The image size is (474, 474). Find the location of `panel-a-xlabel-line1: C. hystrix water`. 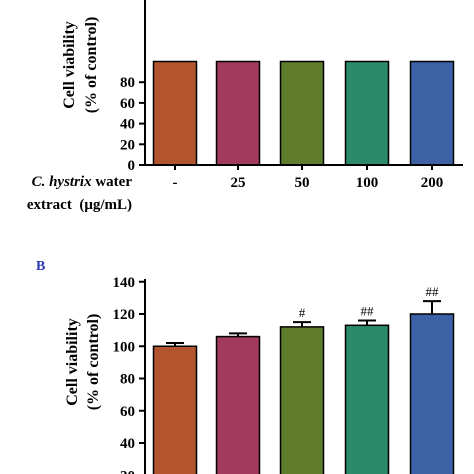

panel-a-xlabel-line1: C. hystrix water is located at coordinates (82, 182).